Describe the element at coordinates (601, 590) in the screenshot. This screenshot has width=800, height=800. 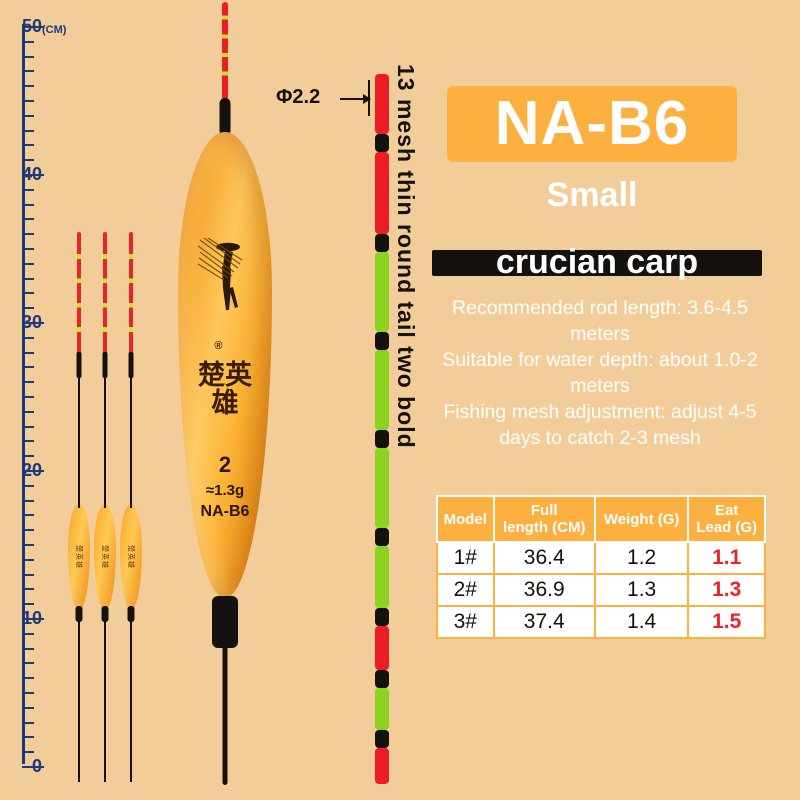
I see `table-row: 2# 36.9 1.3 1.3` at that location.